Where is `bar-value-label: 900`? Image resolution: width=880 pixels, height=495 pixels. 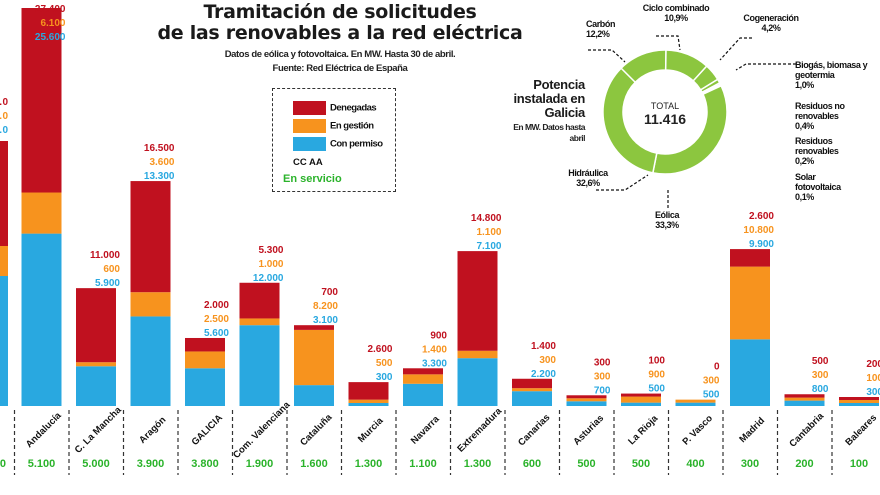
bar-value-label: 900 is located at coordinates (656, 375).